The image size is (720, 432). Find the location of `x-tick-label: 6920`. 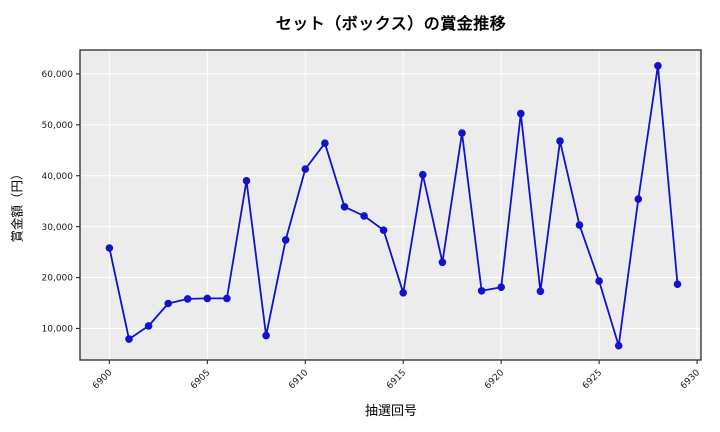

x-tick-label: 6920 is located at coordinates (494, 379).